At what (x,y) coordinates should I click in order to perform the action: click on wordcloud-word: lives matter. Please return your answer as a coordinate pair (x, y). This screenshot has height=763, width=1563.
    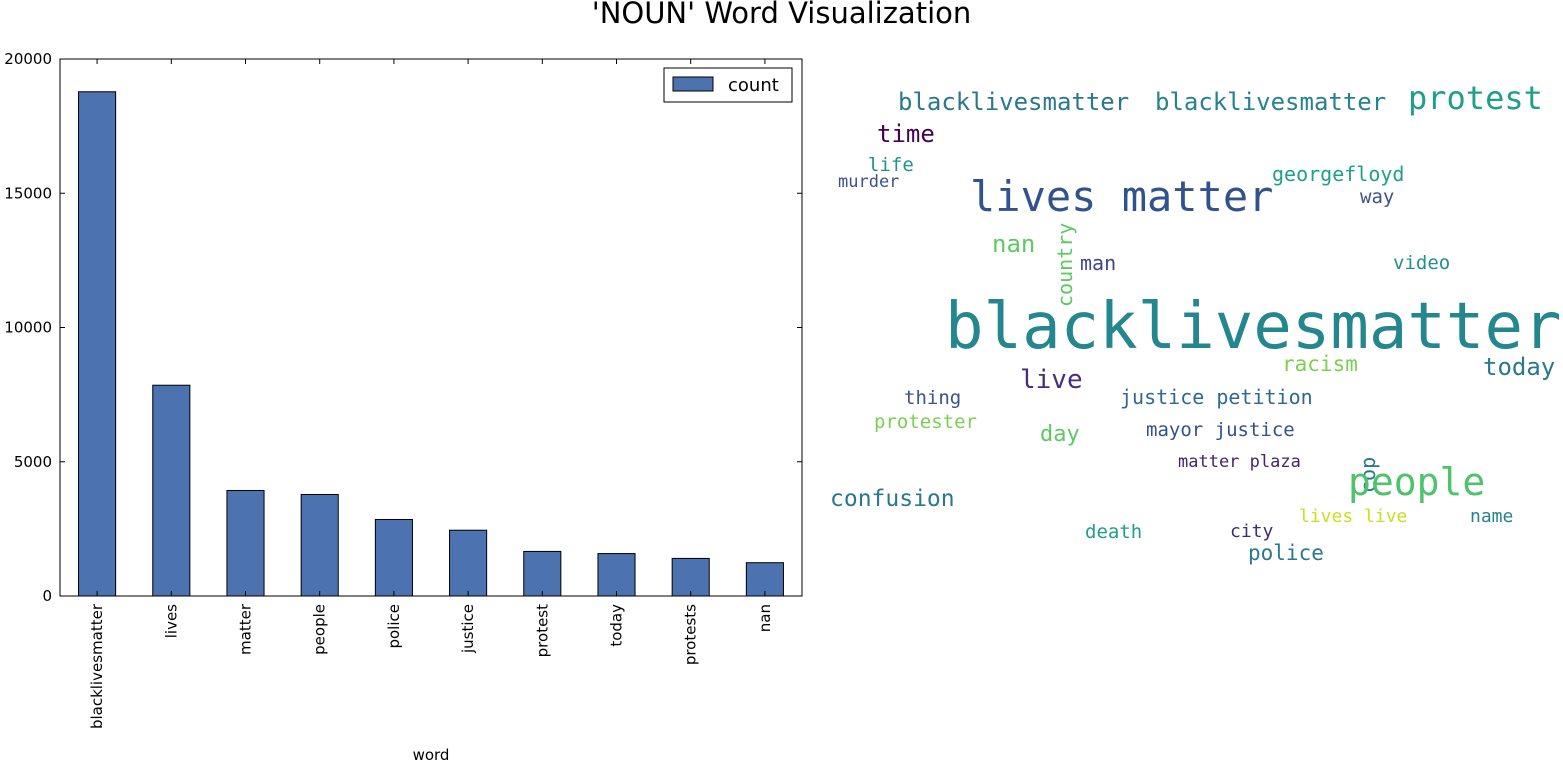
    Looking at the image, I should click on (1122, 196).